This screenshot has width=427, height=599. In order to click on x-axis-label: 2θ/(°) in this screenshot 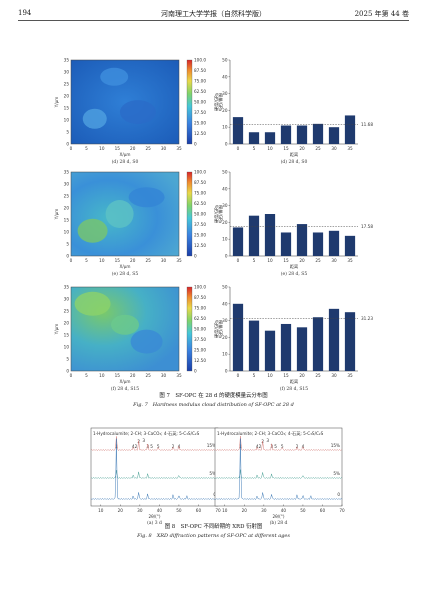, I will do `click(279, 516)`.